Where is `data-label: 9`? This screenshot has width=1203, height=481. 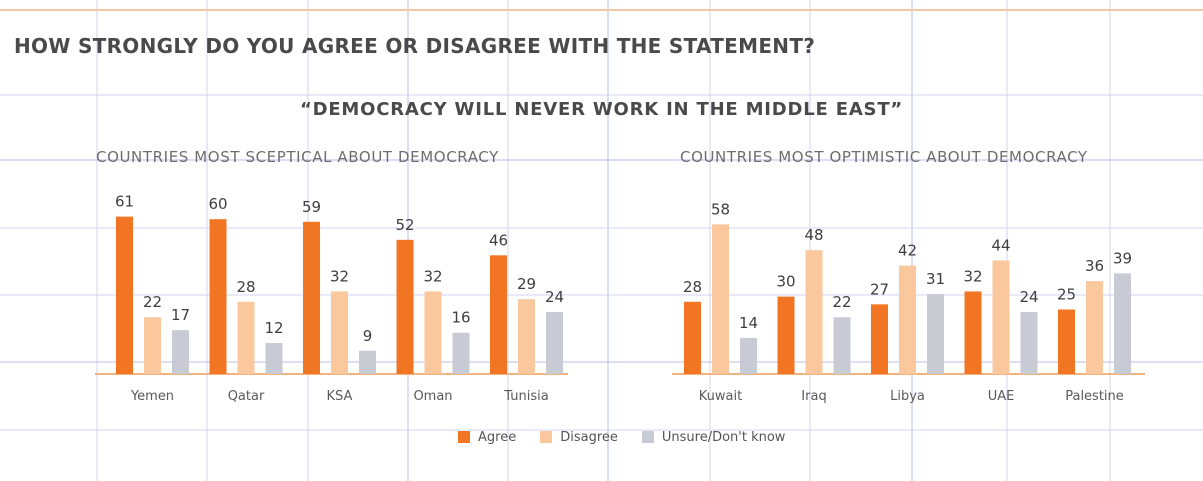
data-label: 9 is located at coordinates (368, 336).